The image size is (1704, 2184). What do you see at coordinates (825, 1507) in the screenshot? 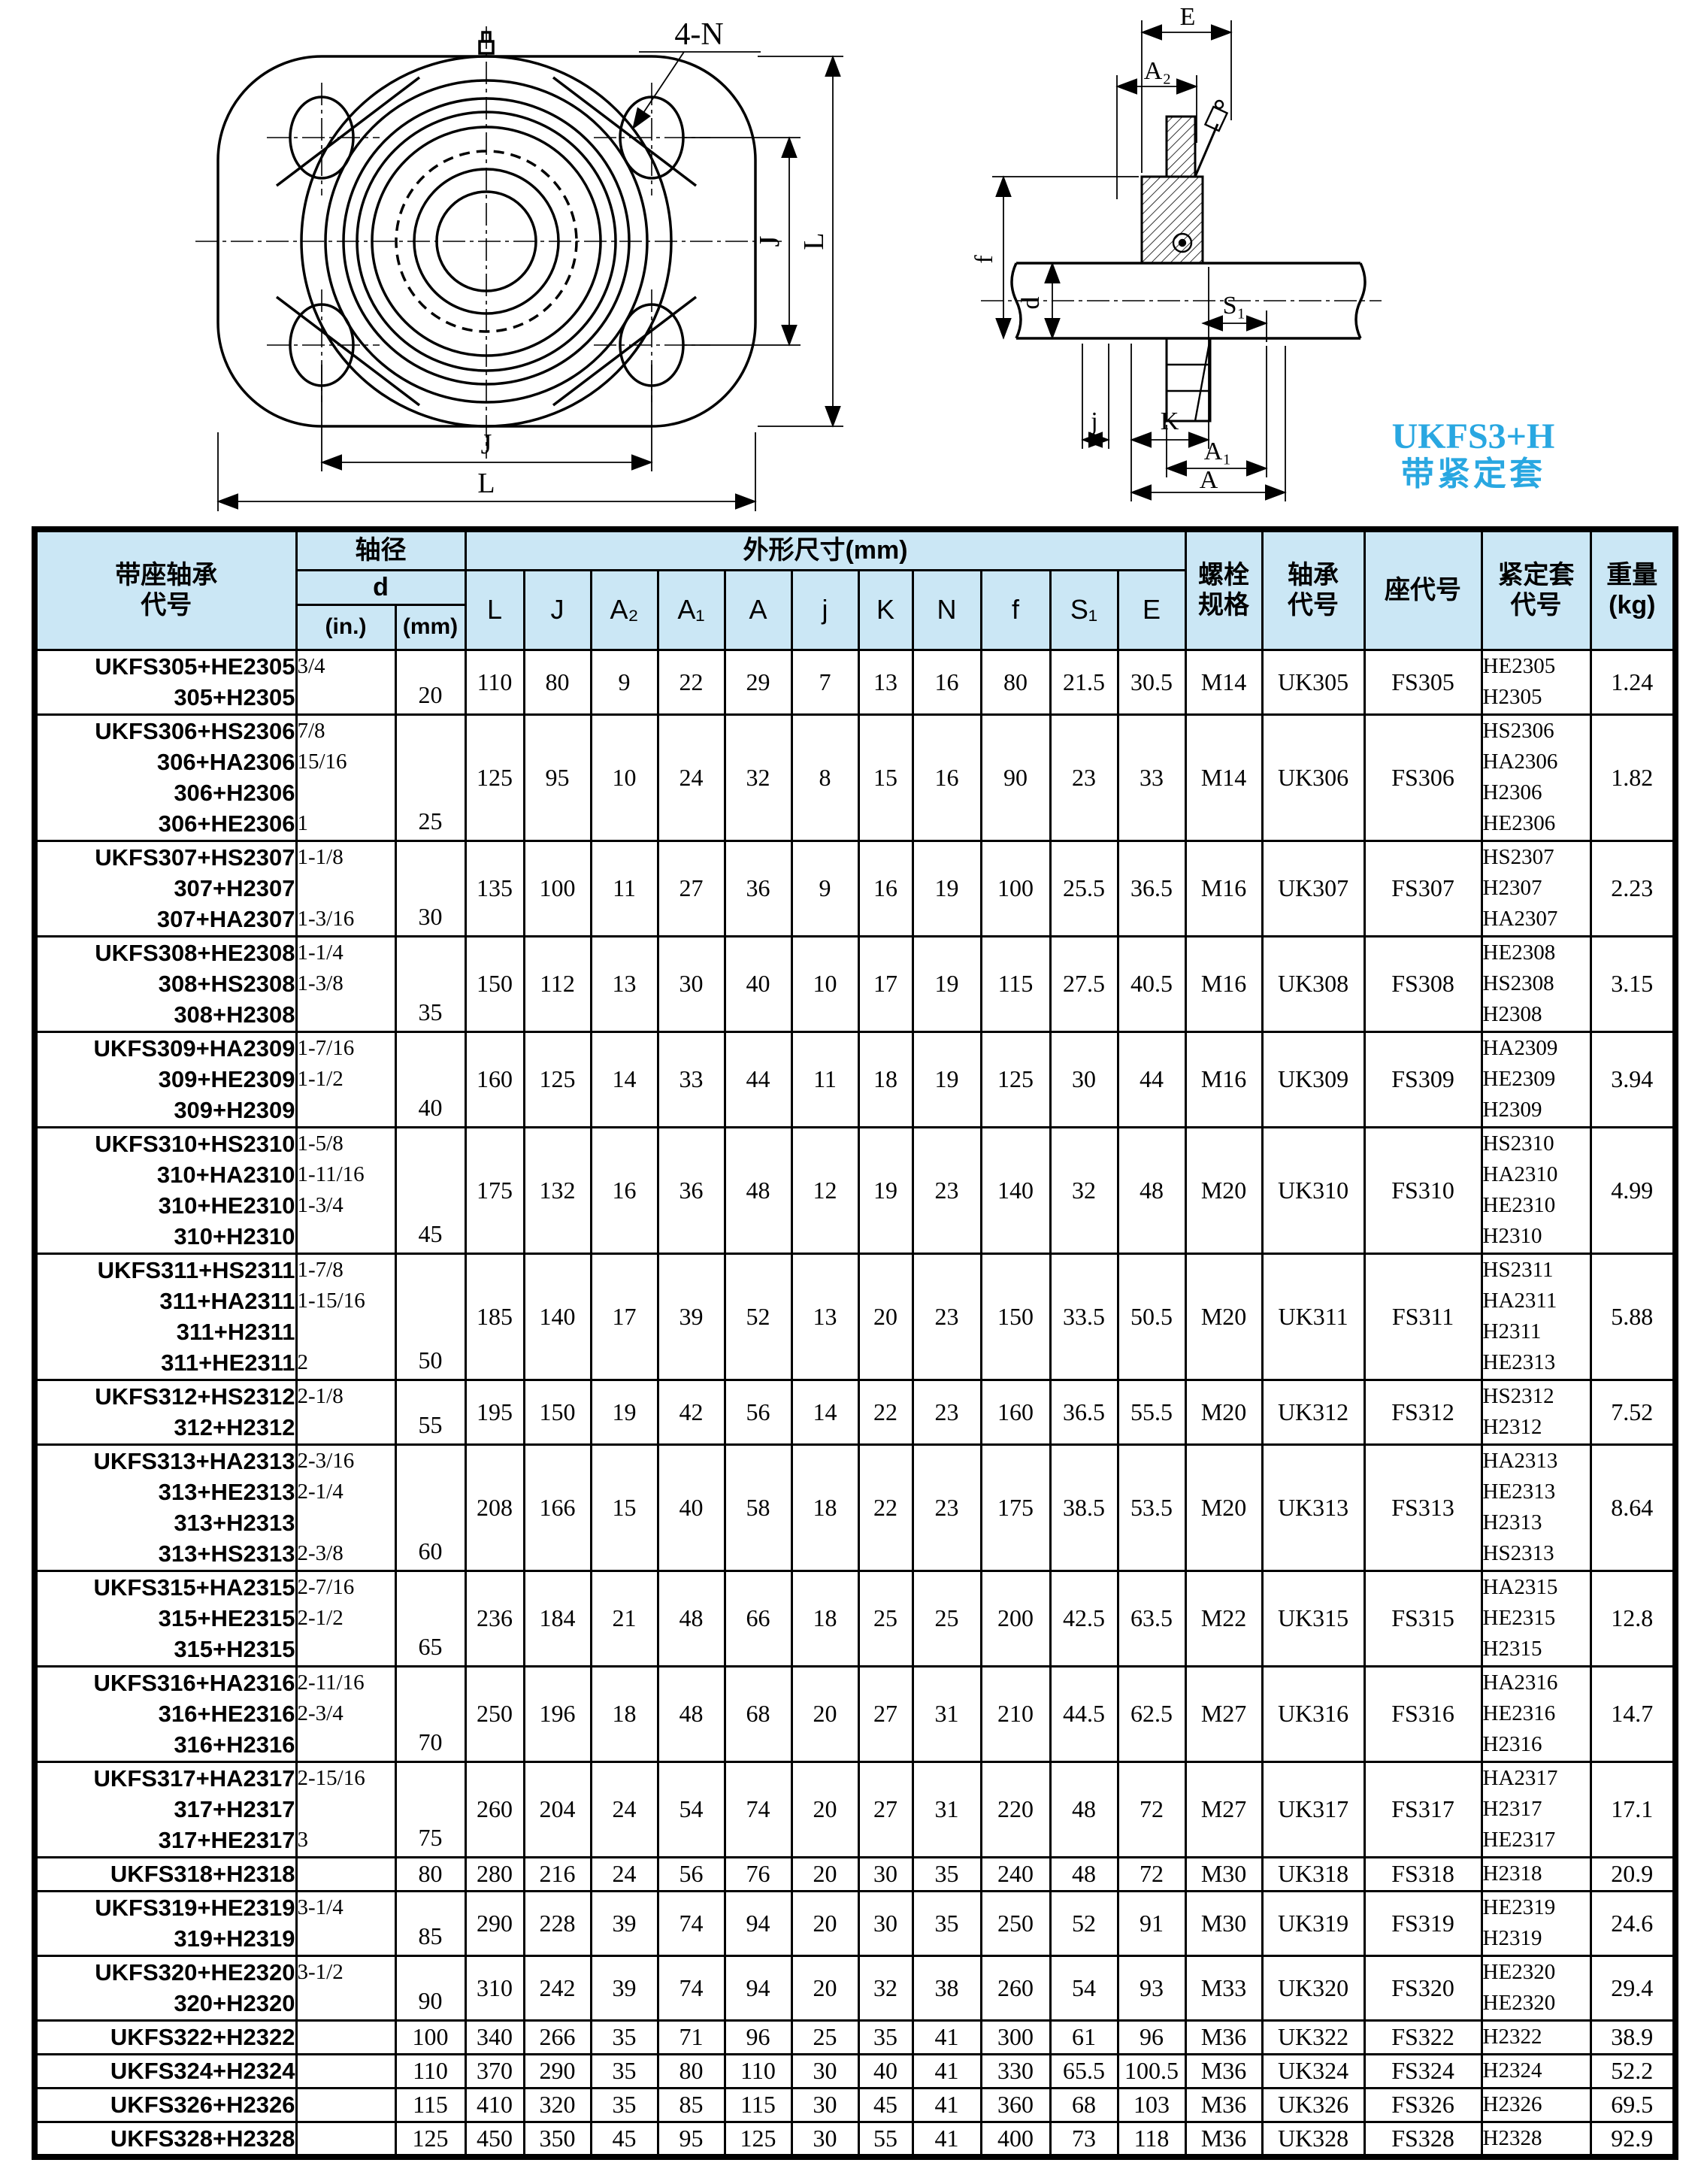
I see `dim-j: 18` at bounding box center [825, 1507].